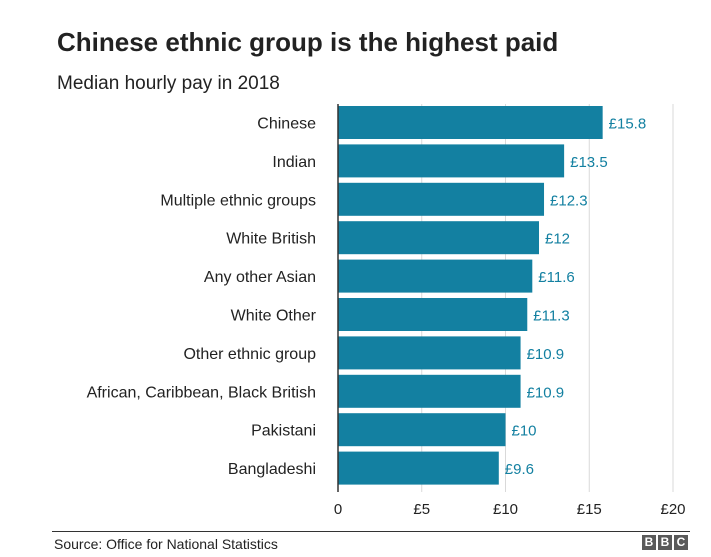 The width and height of the screenshot is (711, 557). Describe the element at coordinates (271, 239) in the screenshot. I see `category-label: White British` at that location.